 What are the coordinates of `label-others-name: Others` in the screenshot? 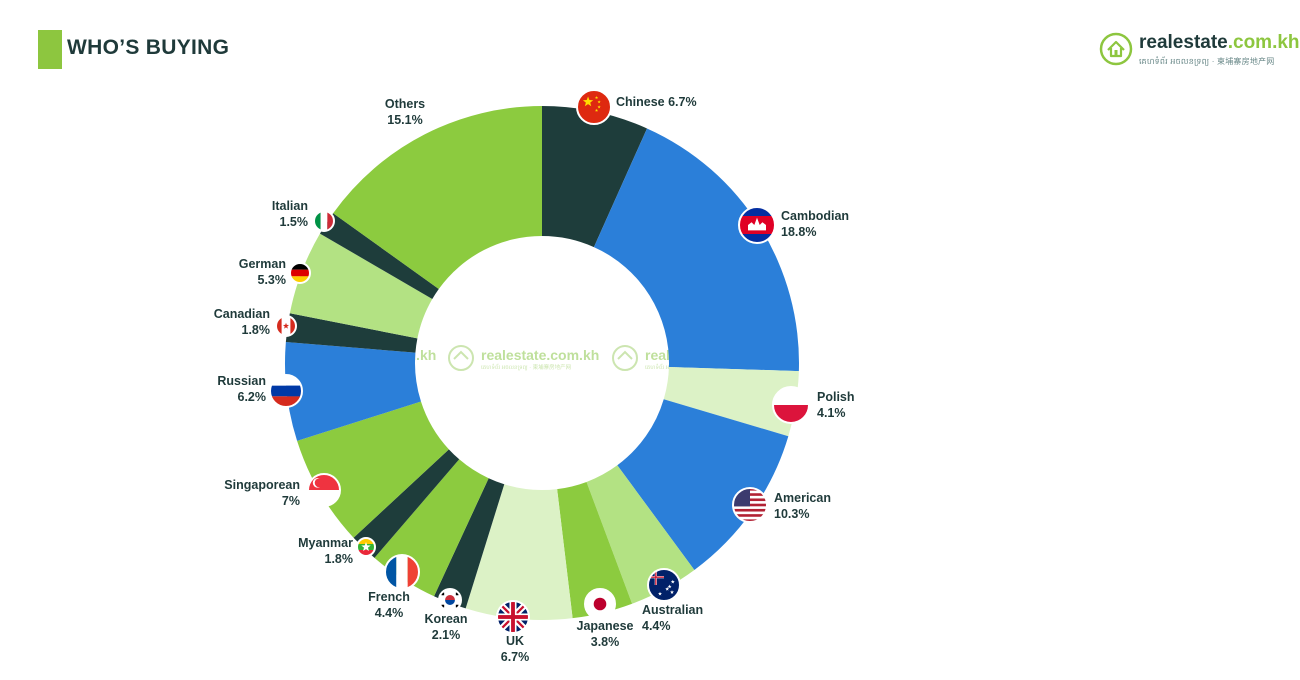 It's located at (405, 104).